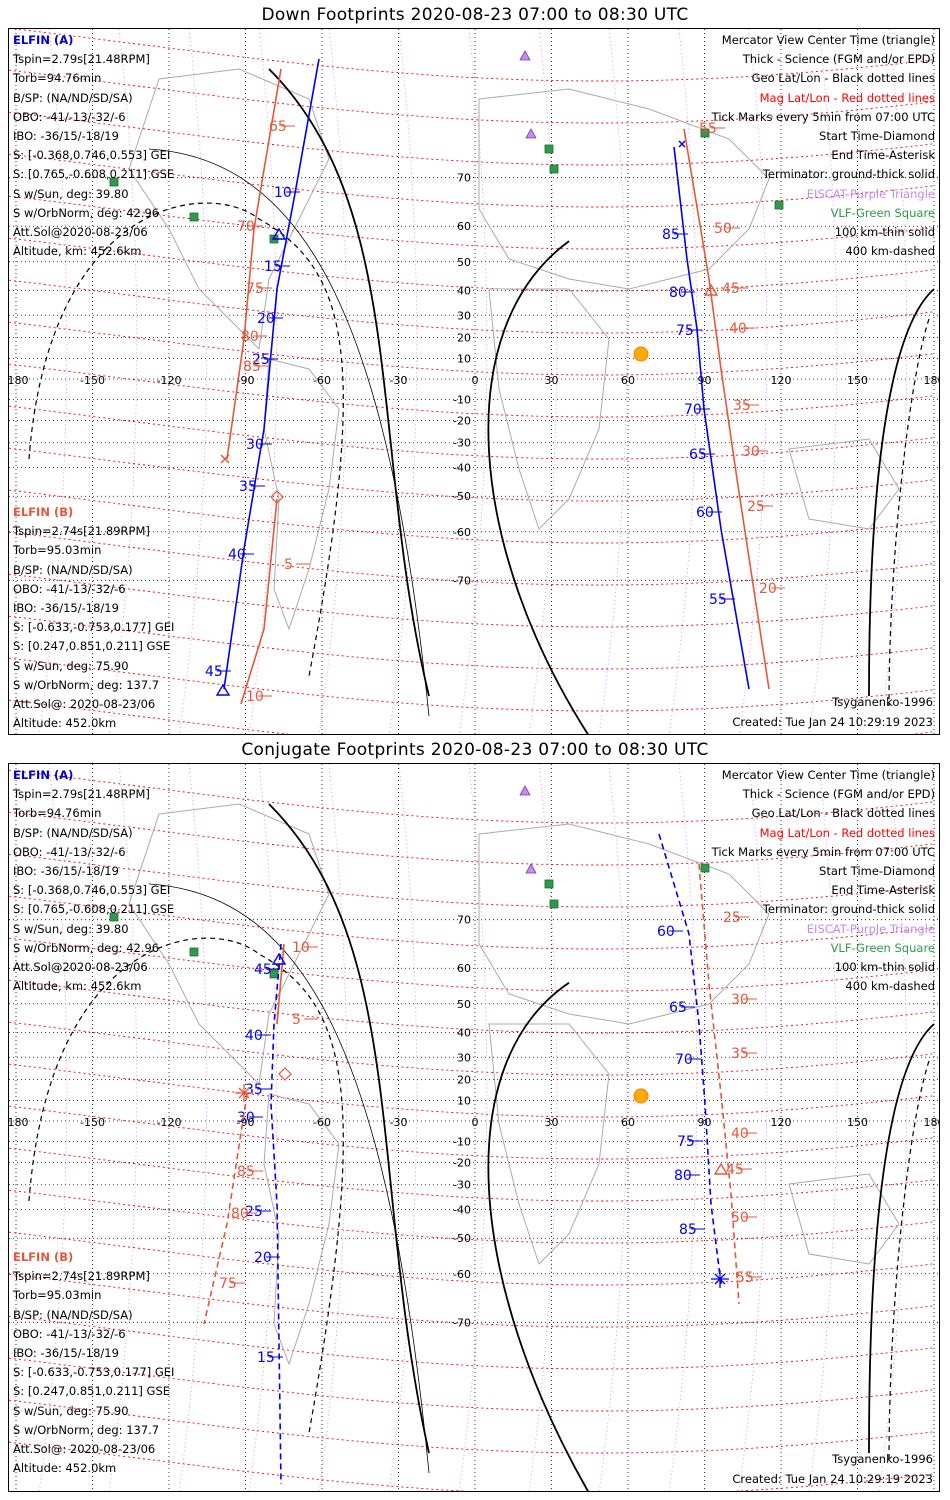 The image size is (950, 1500). What do you see at coordinates (462, 1185) in the screenshot?
I see `lat-tick-label: -30` at bounding box center [462, 1185].